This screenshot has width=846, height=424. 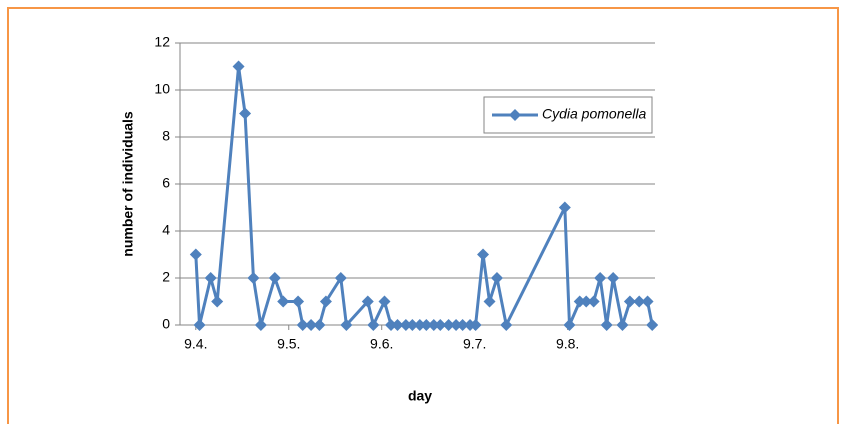 What do you see at coordinates (420, 396) in the screenshot?
I see `x-axis-title: day` at bounding box center [420, 396].